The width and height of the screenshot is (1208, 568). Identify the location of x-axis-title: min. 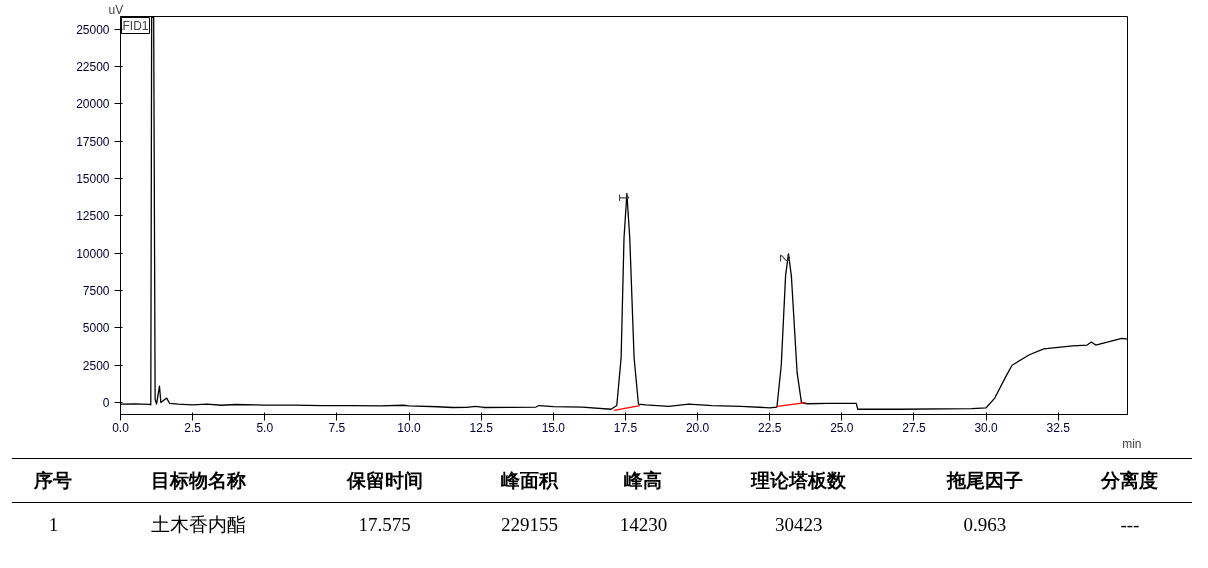
(1132, 443).